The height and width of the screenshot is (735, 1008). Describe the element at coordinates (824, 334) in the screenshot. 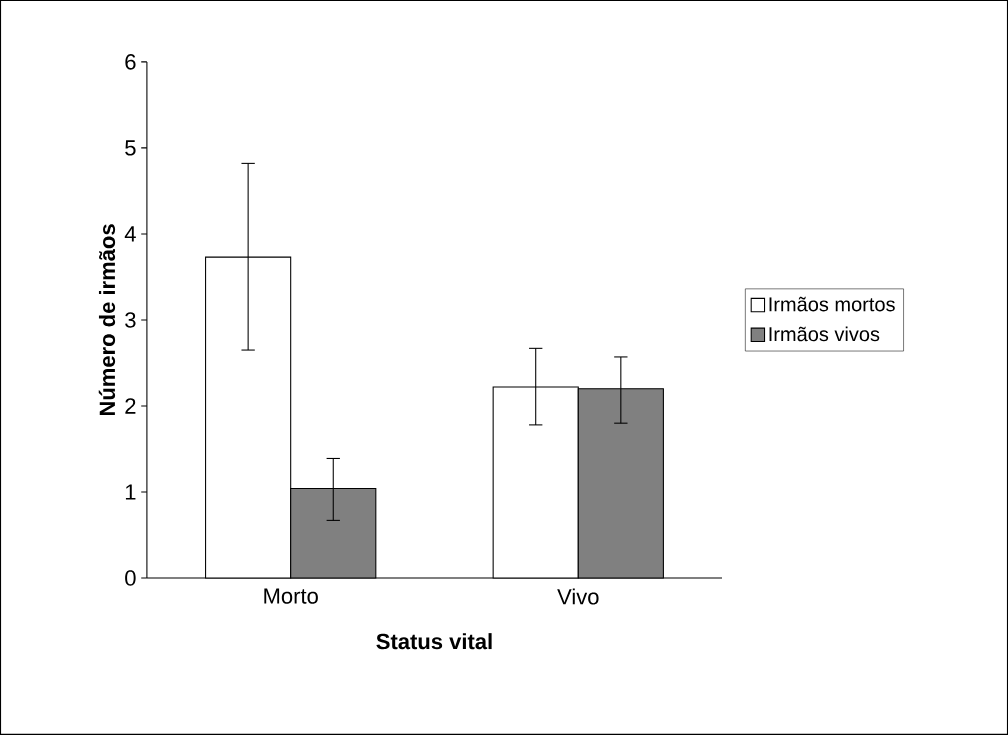

I see `legend-label: Irmãos vivos` at that location.